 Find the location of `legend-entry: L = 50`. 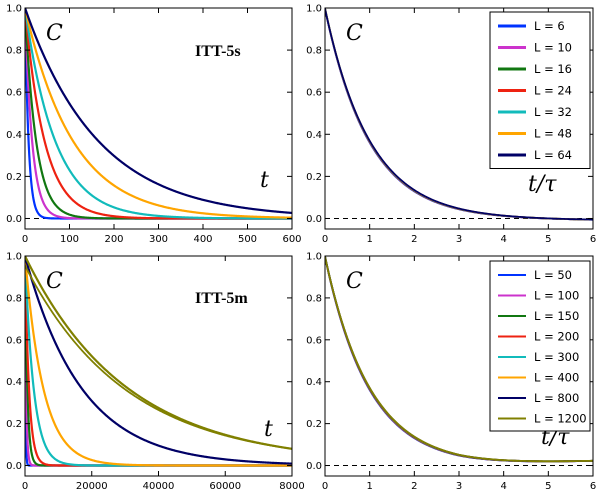

legend-entry: L = 50 is located at coordinates (553, 275).